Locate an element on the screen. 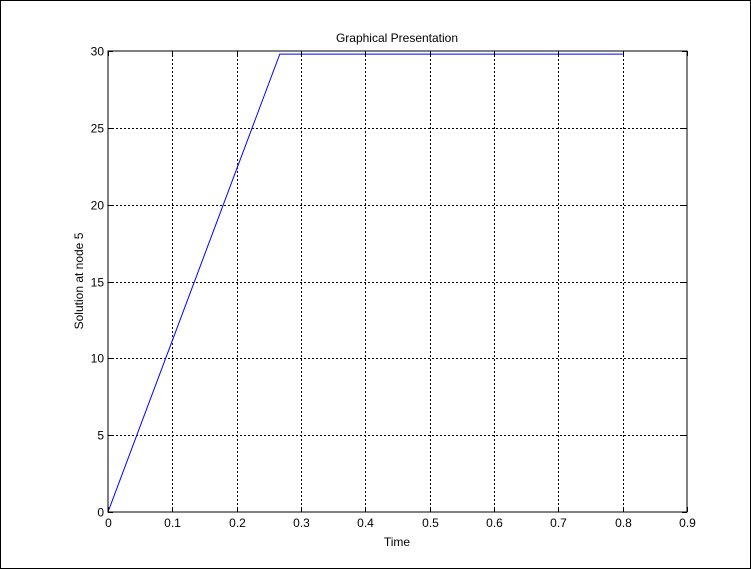  x-tick-label: 0 is located at coordinates (108, 523).